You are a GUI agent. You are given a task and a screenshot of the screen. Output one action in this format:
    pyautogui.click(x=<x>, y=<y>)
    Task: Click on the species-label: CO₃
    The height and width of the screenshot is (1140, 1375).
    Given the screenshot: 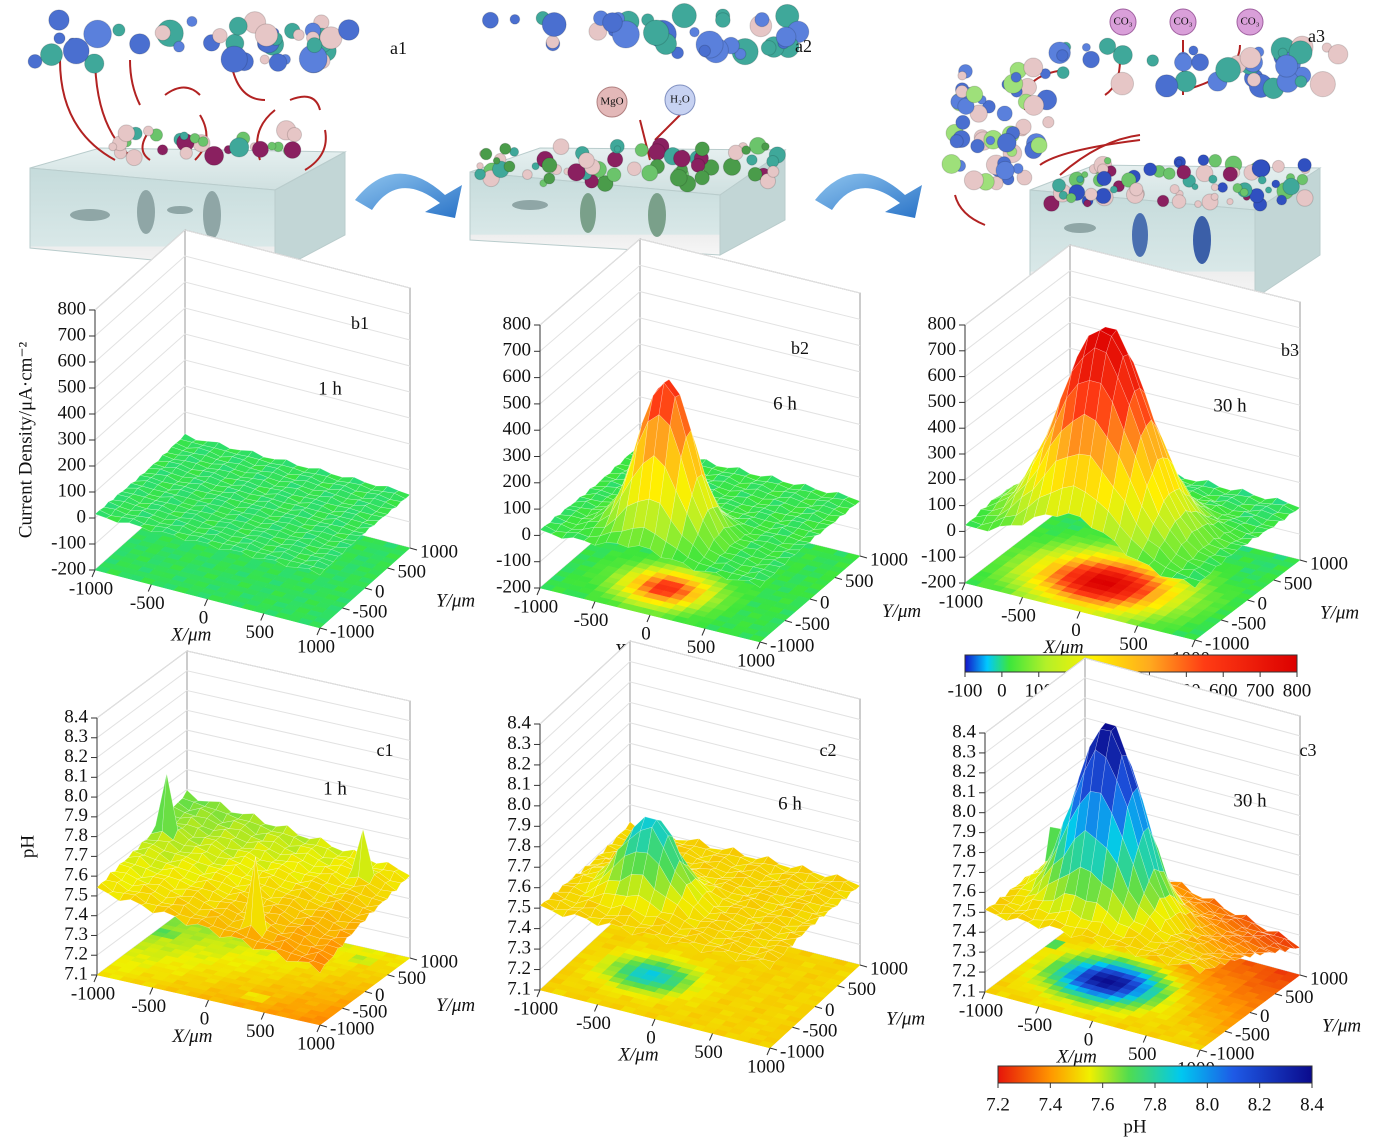 What is the action you would take?
    pyautogui.click(x=1249, y=22)
    